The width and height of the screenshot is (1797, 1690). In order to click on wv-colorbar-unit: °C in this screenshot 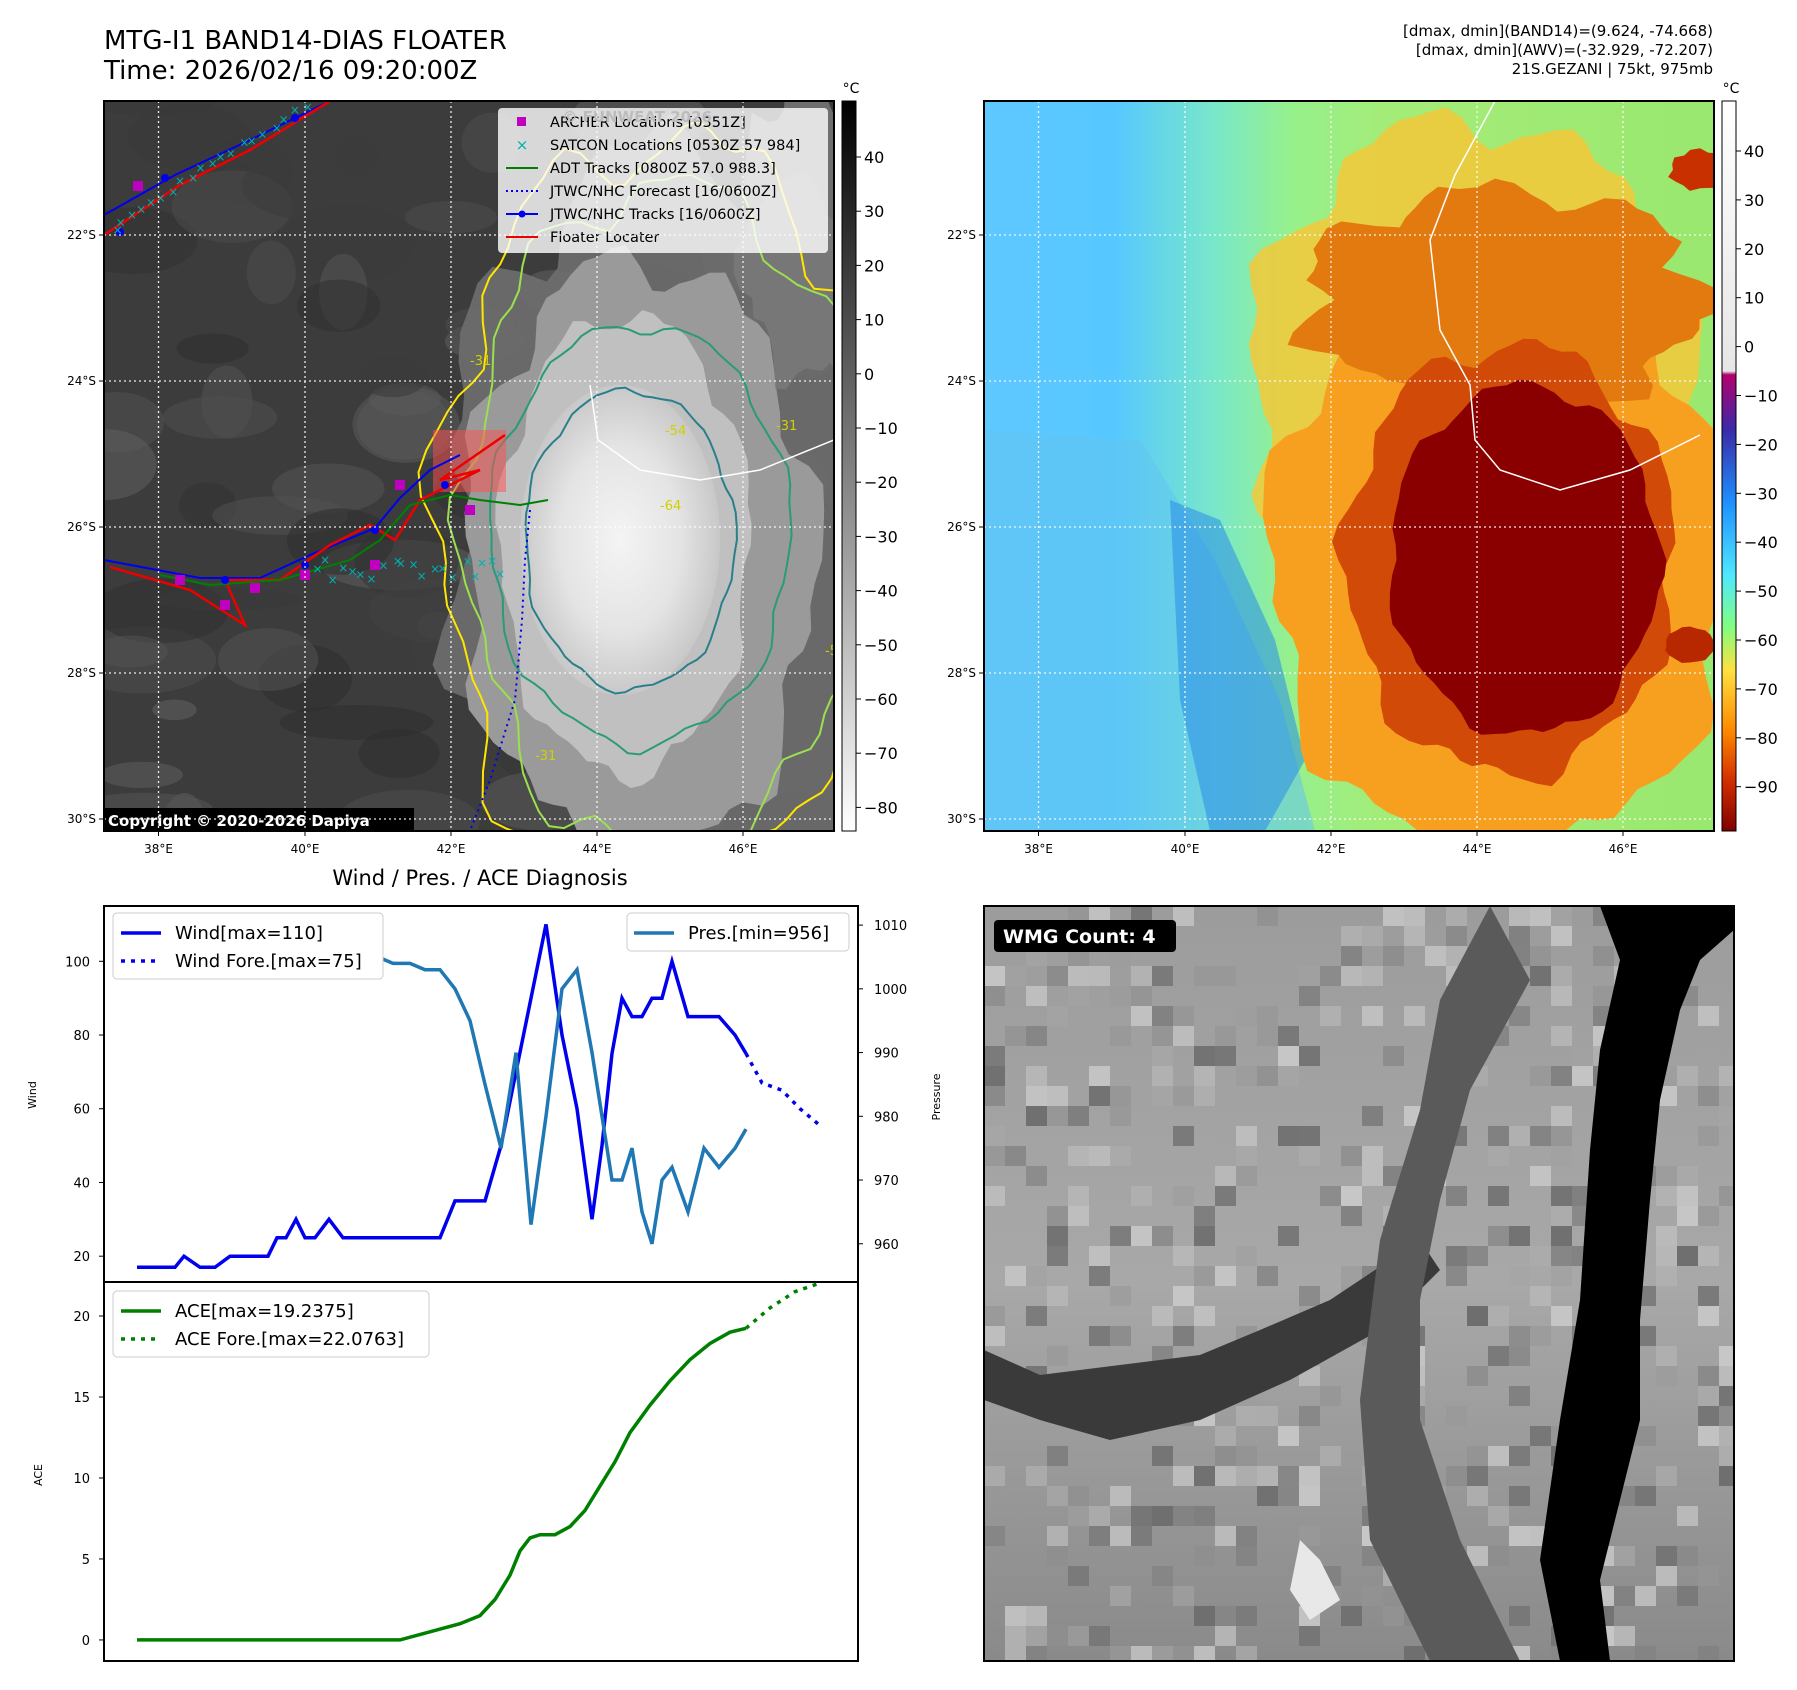, I will do `click(1731, 89)`.